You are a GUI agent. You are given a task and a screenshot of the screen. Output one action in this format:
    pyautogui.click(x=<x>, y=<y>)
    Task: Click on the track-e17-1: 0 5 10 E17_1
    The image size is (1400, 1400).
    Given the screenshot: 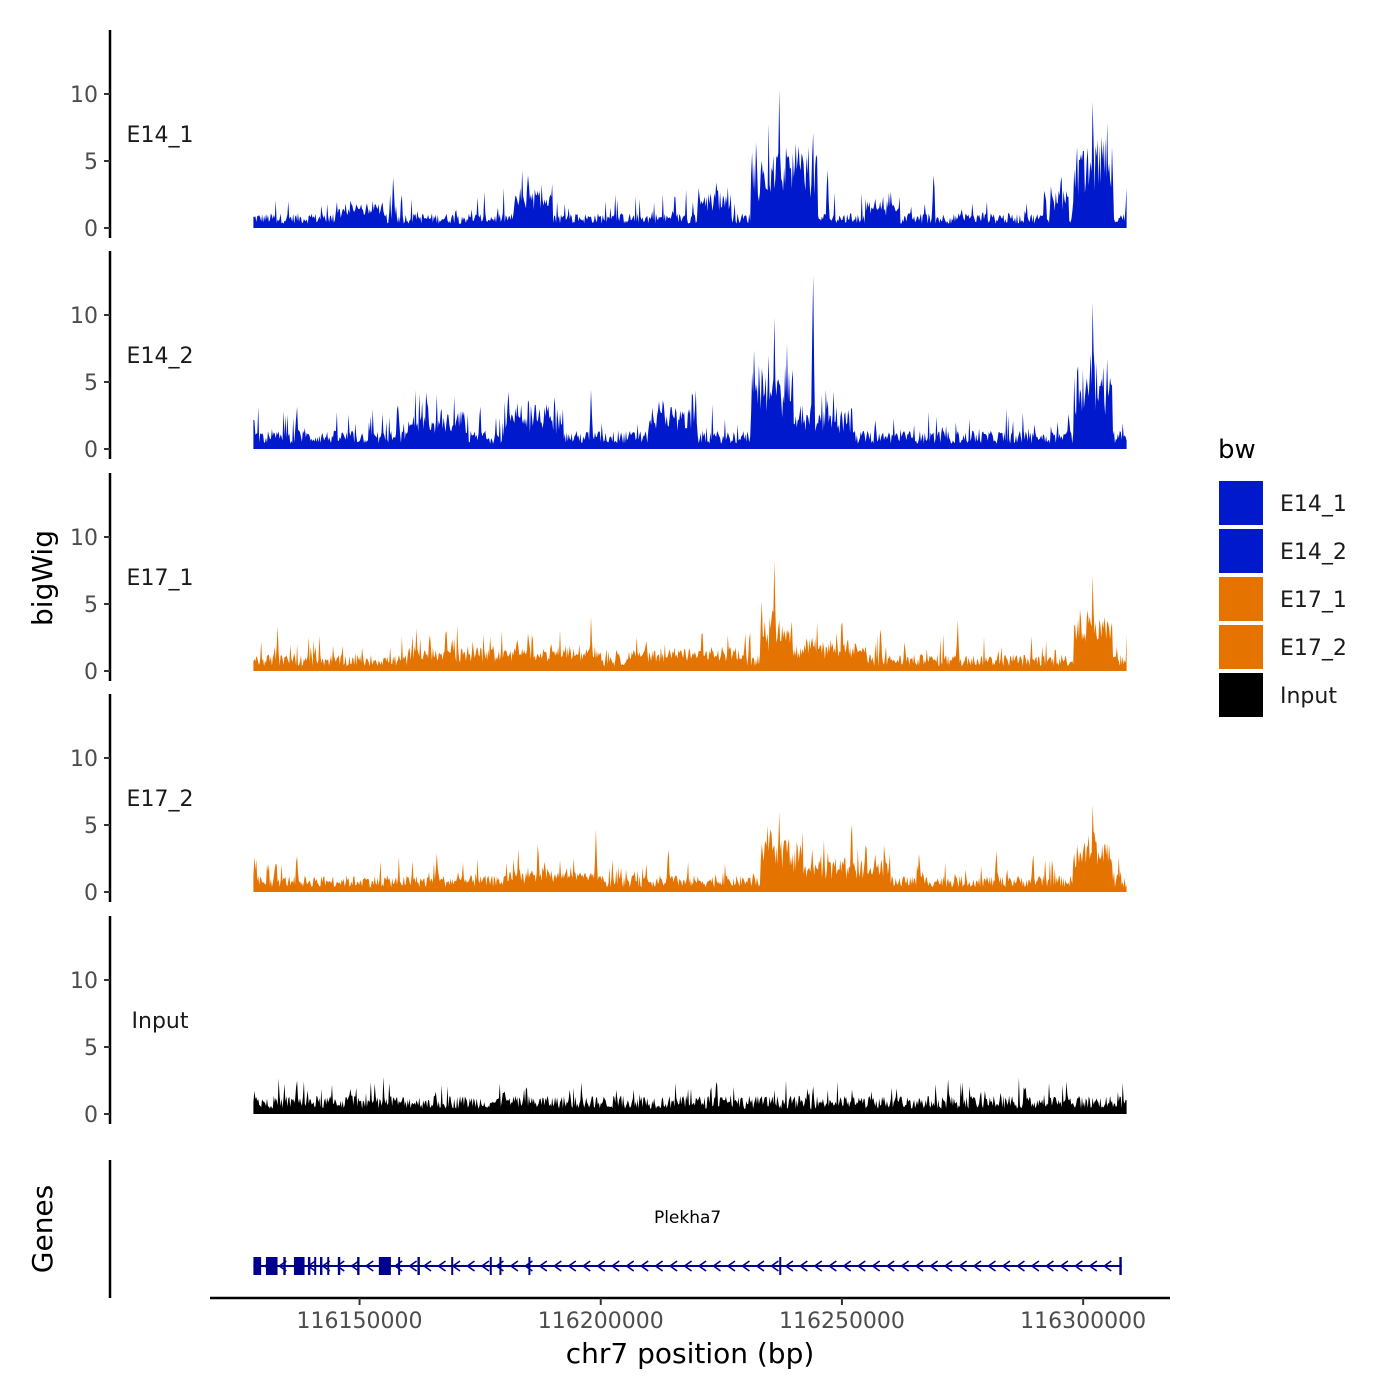 What is the action you would take?
    pyautogui.click(x=598, y=579)
    